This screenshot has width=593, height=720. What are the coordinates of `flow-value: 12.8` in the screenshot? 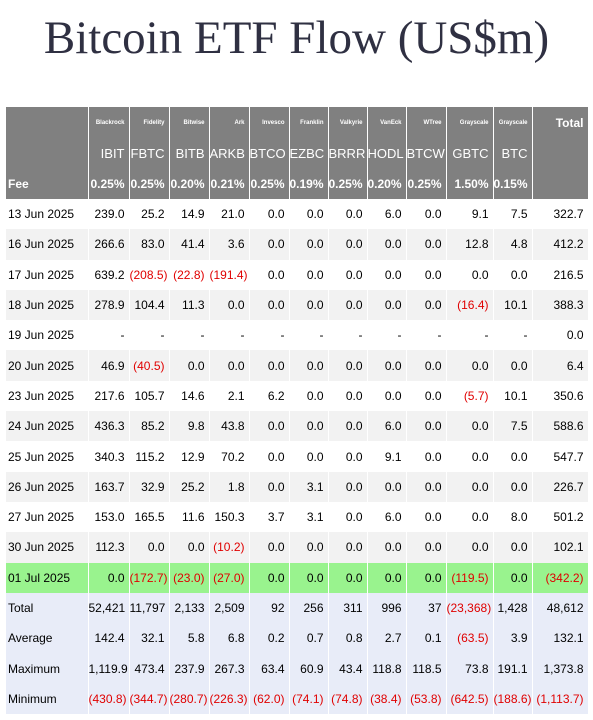 It's located at (470, 244).